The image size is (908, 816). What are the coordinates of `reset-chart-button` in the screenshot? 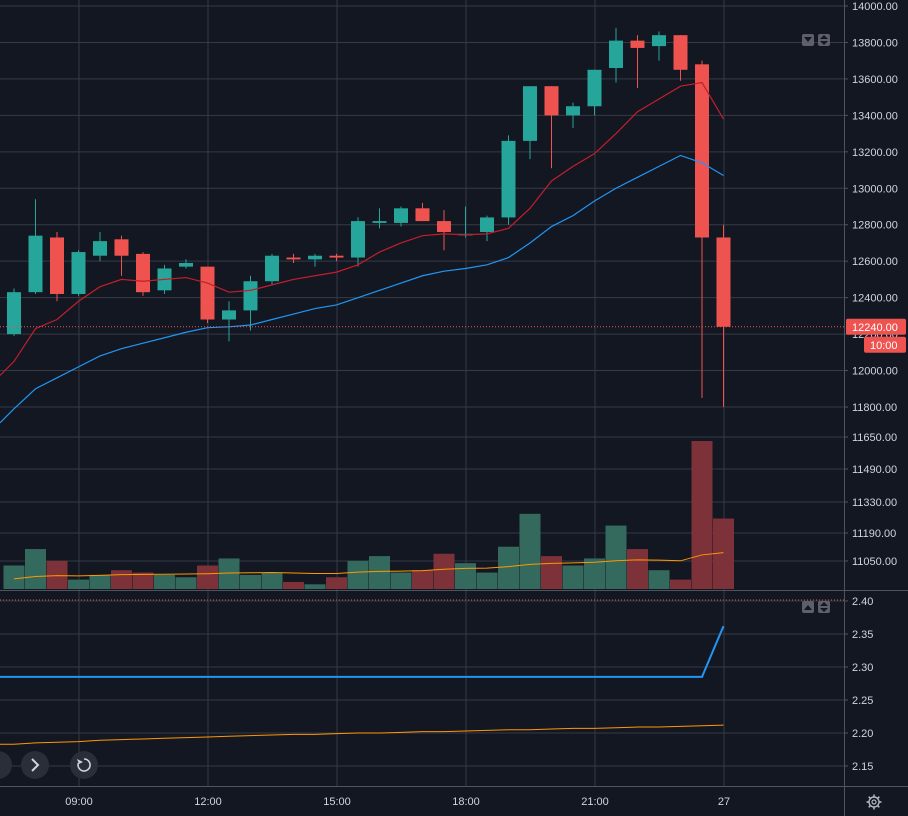 It's located at (84, 765).